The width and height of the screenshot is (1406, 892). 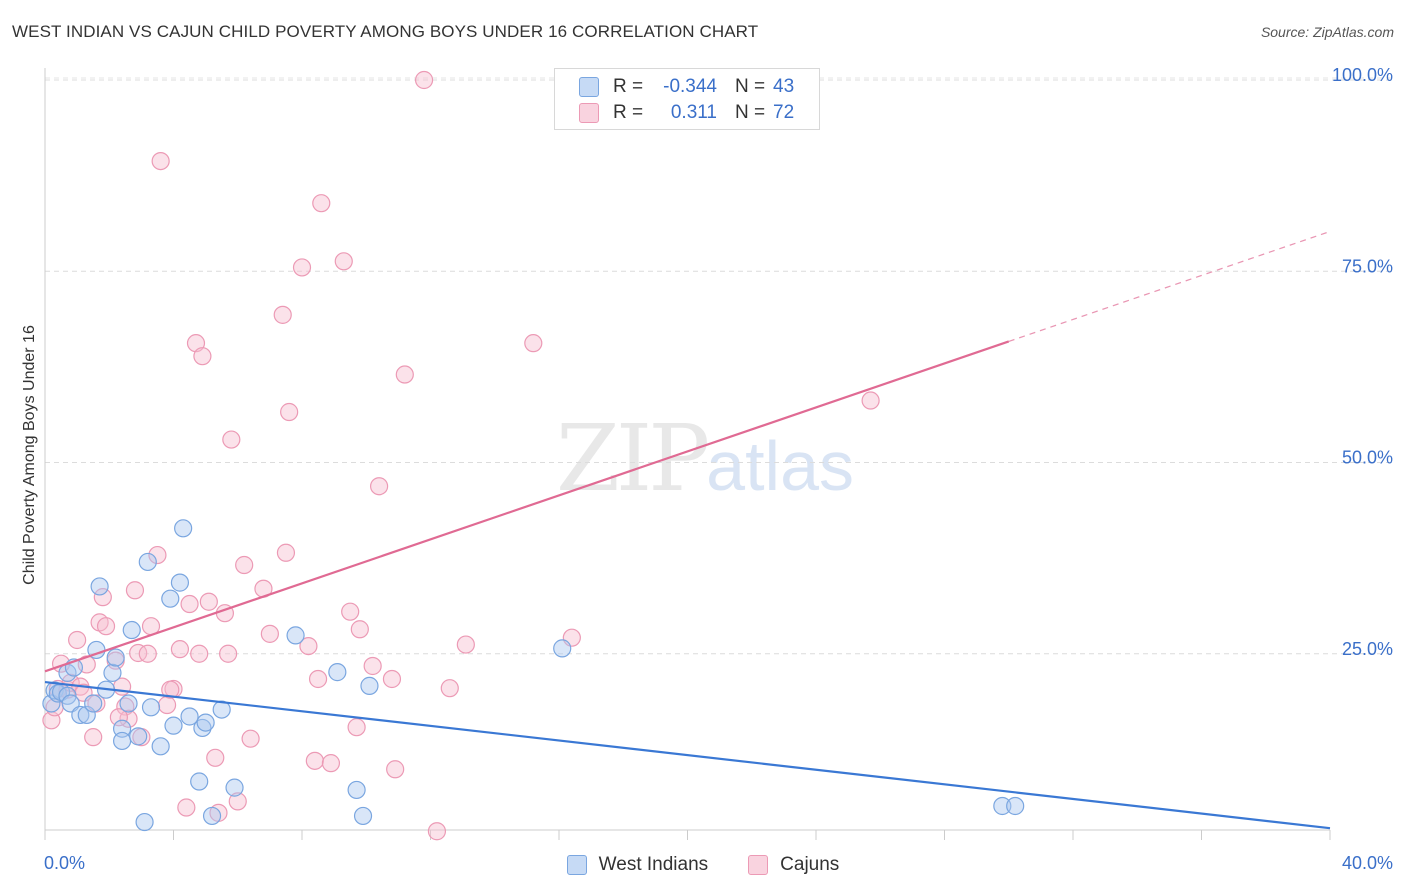 I want to click on cajuns-trend-line-extension, so click(x=1169, y=286).